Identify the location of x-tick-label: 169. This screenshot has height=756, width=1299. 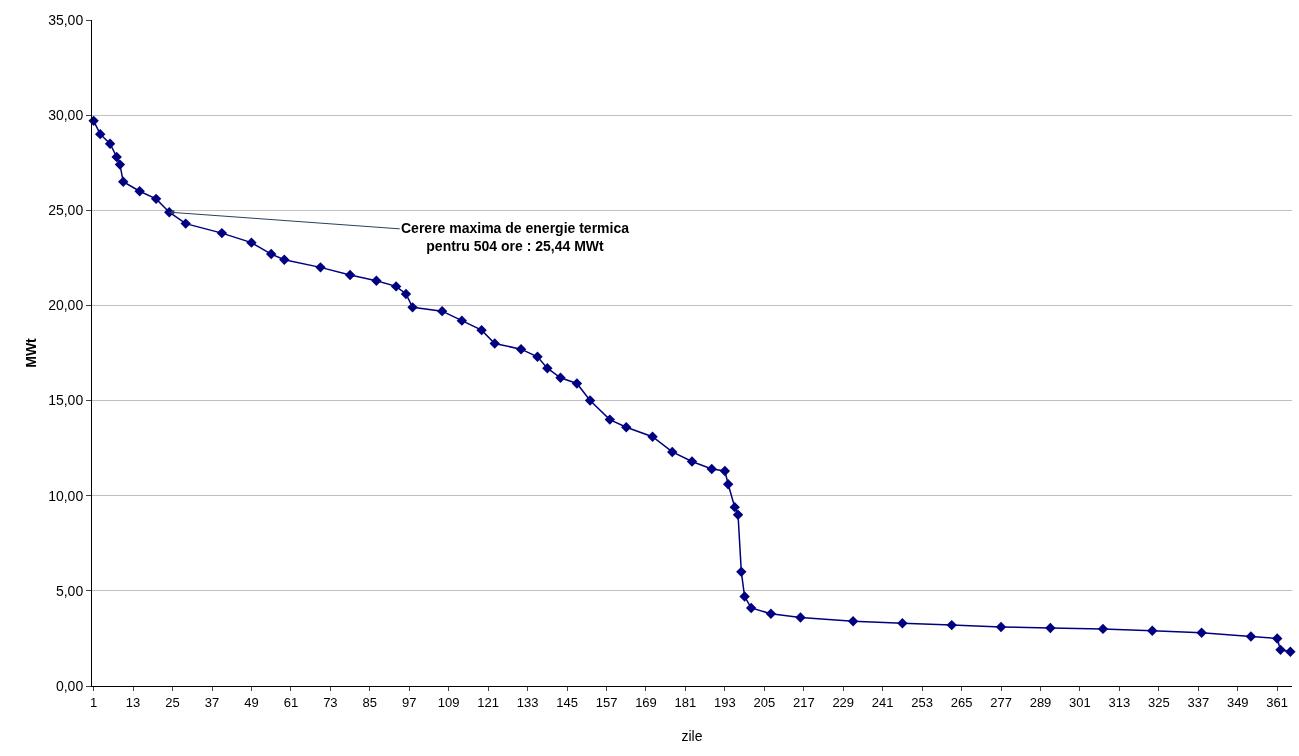
(646, 702).